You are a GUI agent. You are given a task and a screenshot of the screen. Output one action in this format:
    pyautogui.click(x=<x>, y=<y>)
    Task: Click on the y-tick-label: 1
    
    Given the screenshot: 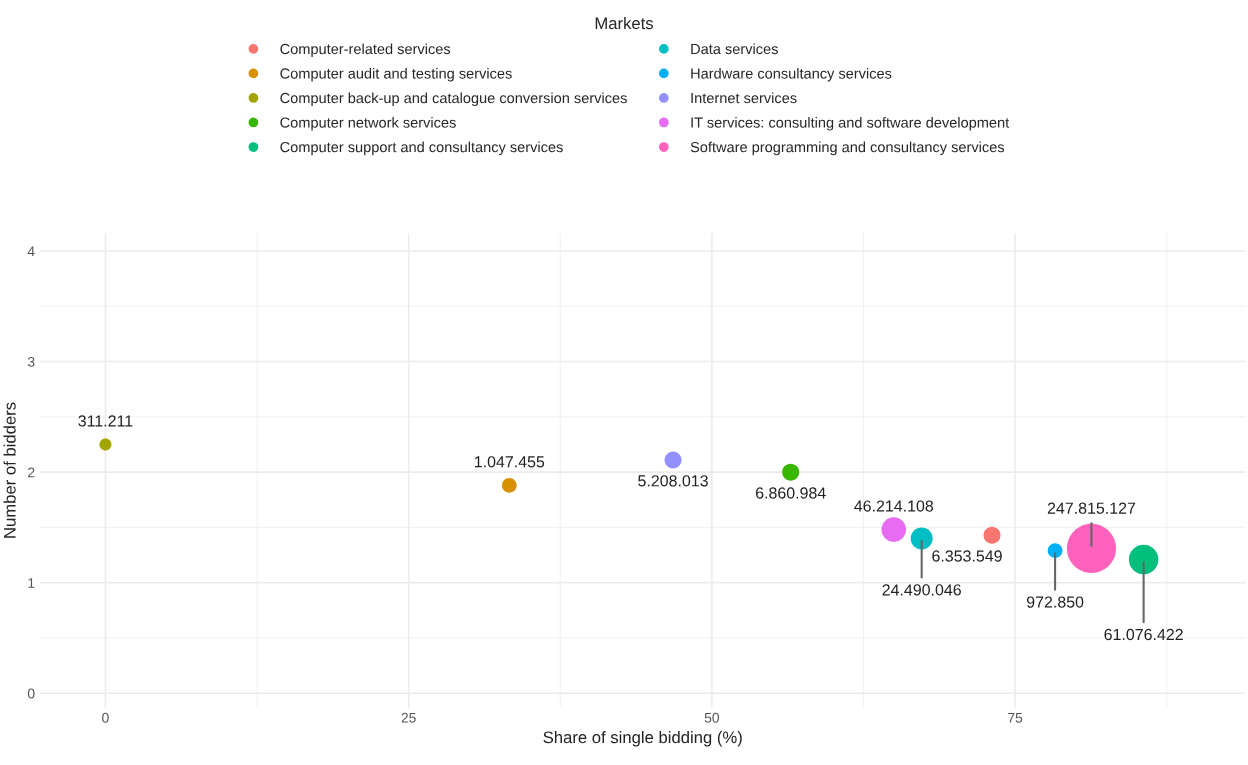 What is the action you would take?
    pyautogui.click(x=31, y=583)
    